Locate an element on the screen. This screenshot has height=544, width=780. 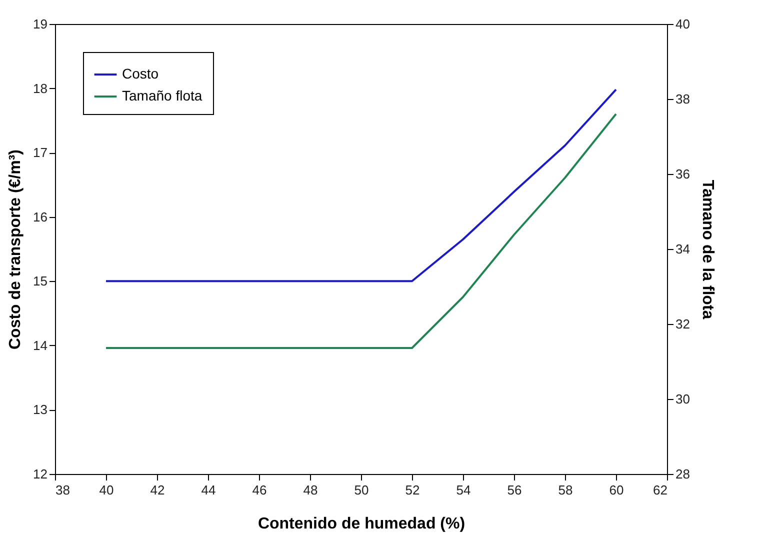
x-tick-label: 54 is located at coordinates (463, 490).